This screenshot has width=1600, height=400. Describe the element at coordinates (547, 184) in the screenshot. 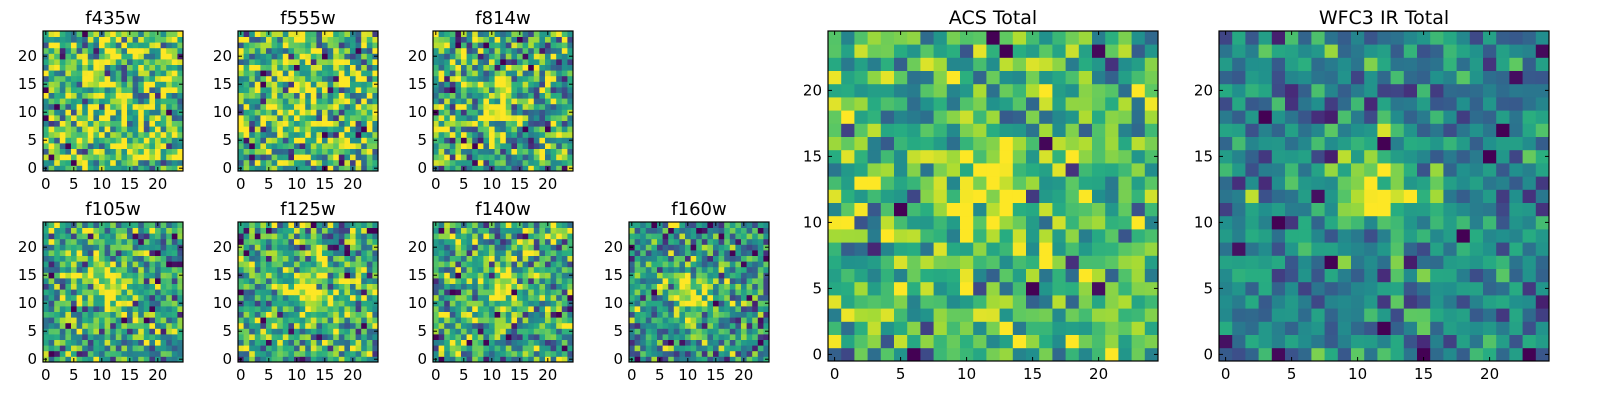

I see `x-tick-label: 20` at that location.